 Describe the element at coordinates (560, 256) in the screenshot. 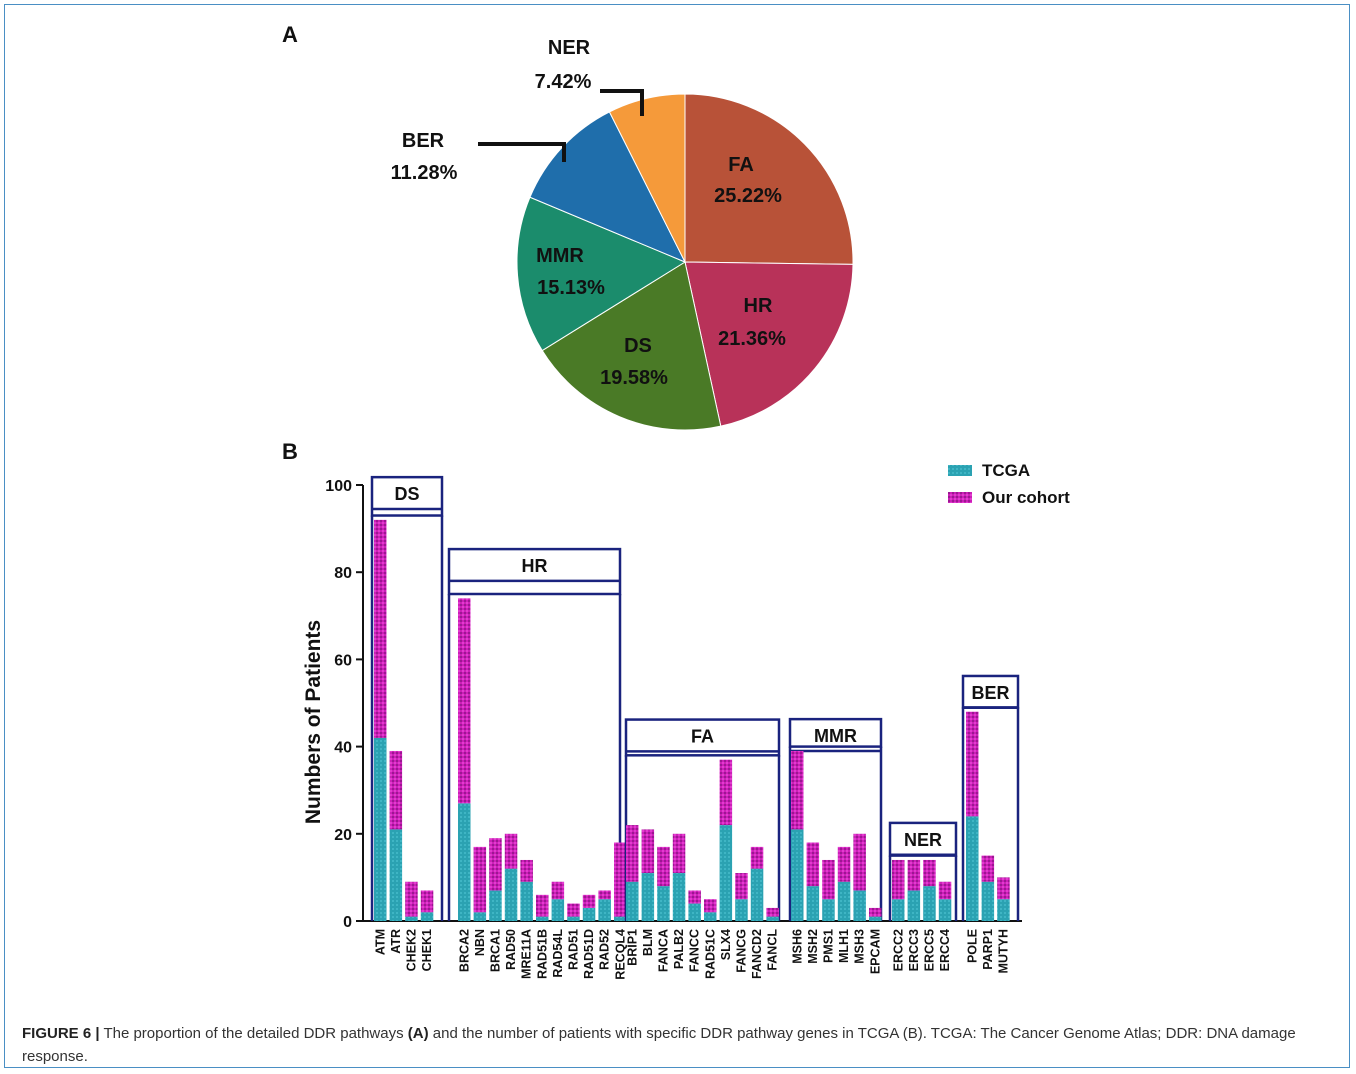

I see `pie-label-mmr: MMR` at that location.